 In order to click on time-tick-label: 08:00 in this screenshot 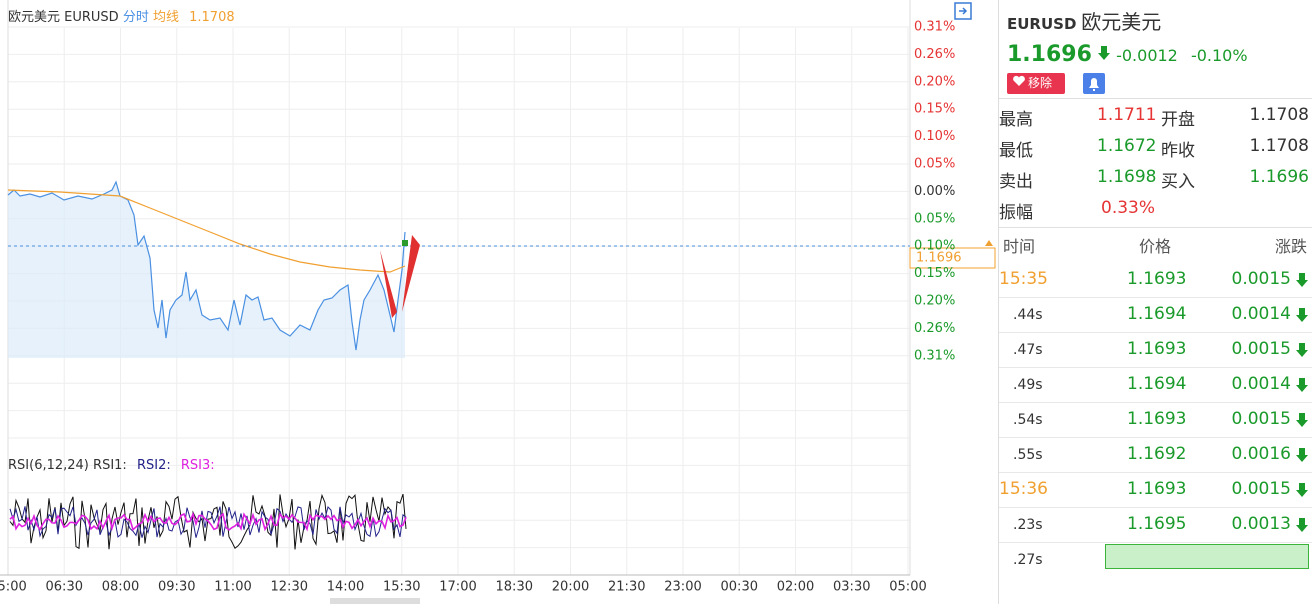, I will do `click(120, 587)`.